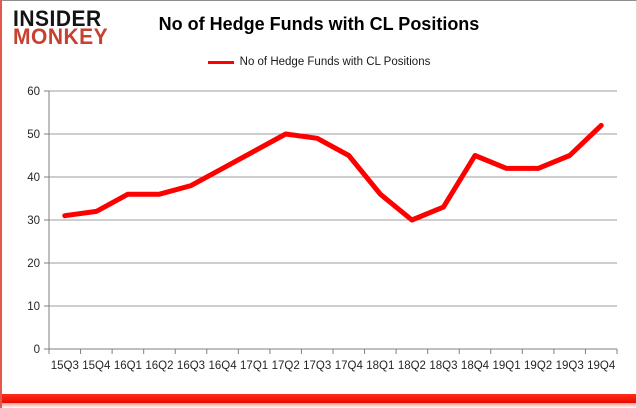 The height and width of the screenshot is (408, 637). What do you see at coordinates (33, 92) in the screenshot?
I see `y-axis-label: 60` at bounding box center [33, 92].